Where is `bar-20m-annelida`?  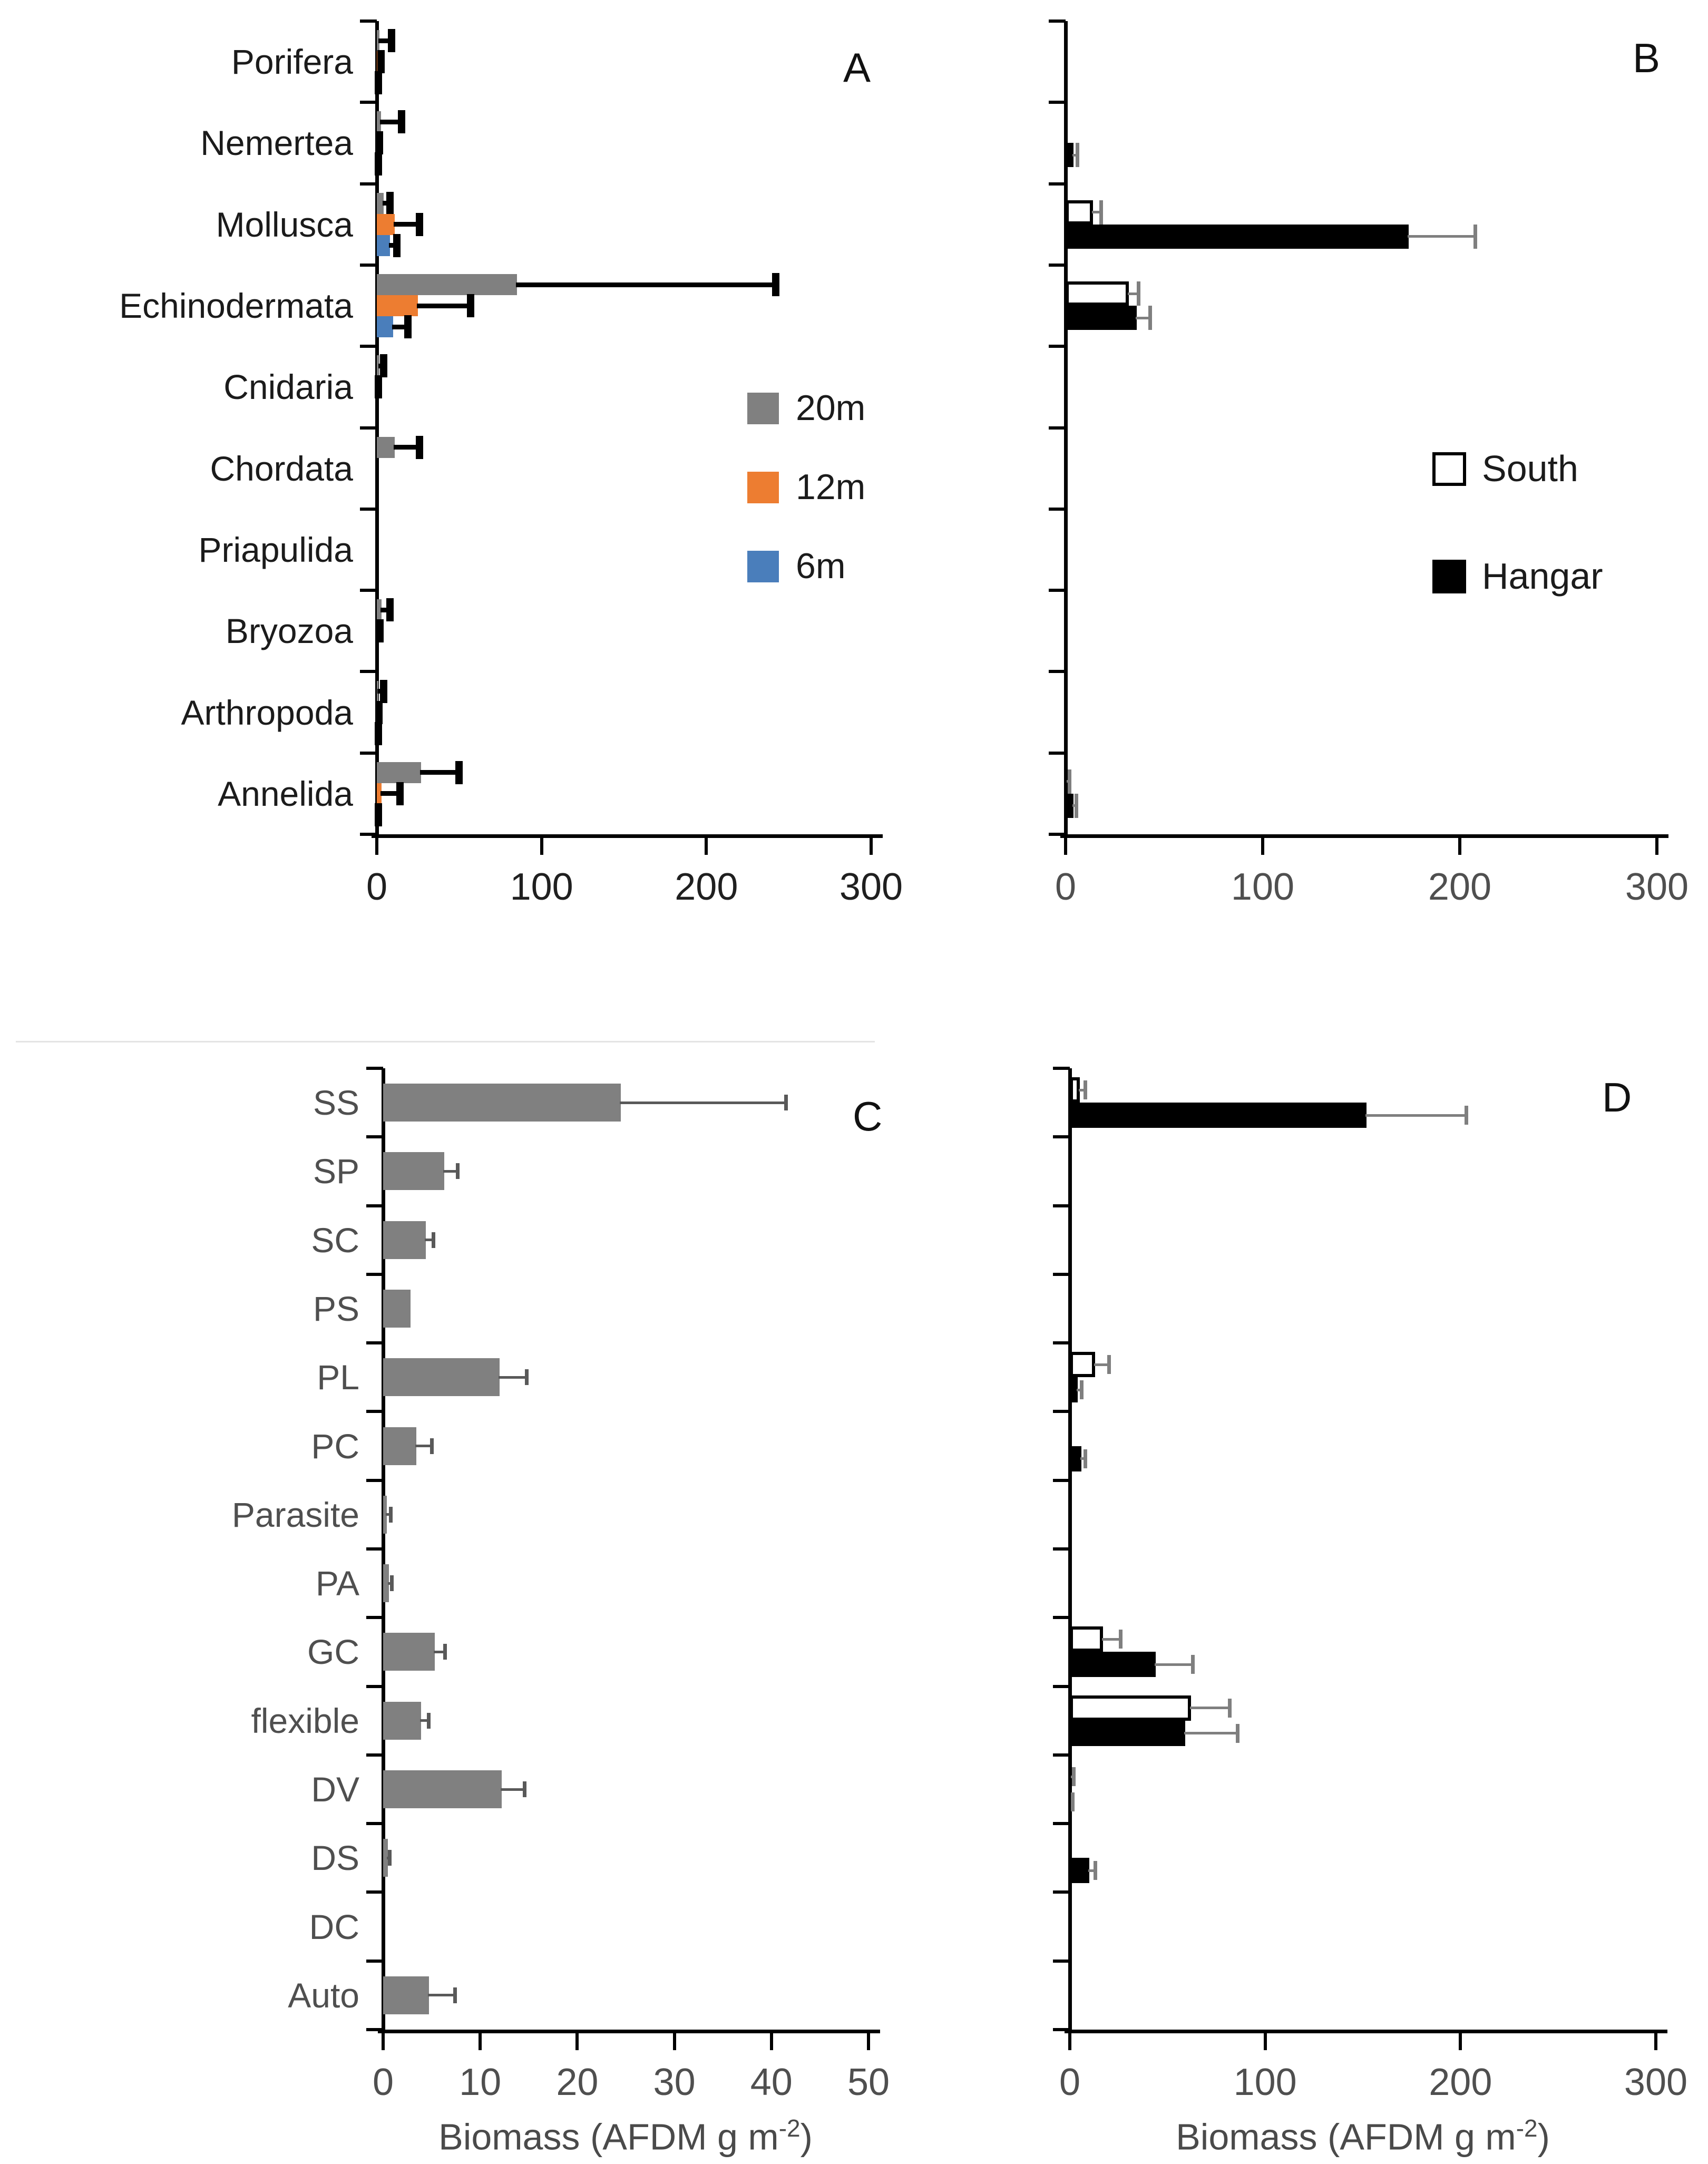
bar-20m-annelida is located at coordinates (399, 772).